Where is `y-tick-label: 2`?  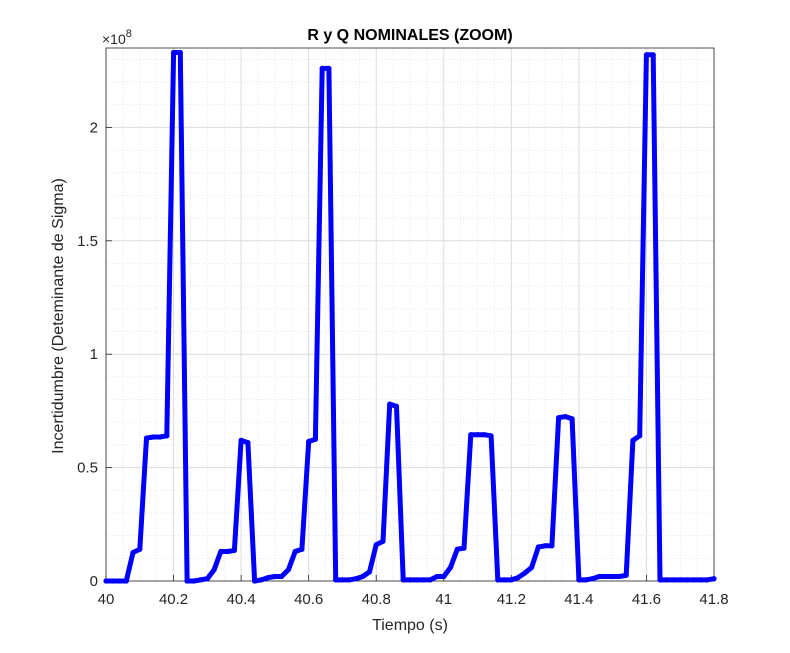
y-tick-label: 2 is located at coordinates (94, 127).